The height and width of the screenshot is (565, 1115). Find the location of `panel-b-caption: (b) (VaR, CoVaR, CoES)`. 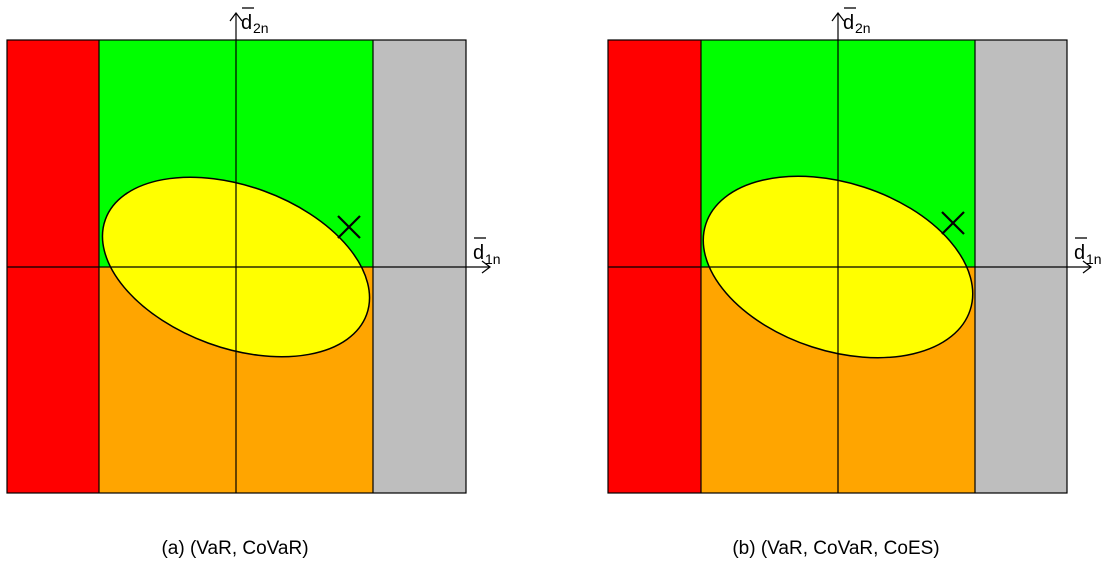

panel-b-caption: (b) (VaR, CoVaR, CoES) is located at coordinates (836, 548).